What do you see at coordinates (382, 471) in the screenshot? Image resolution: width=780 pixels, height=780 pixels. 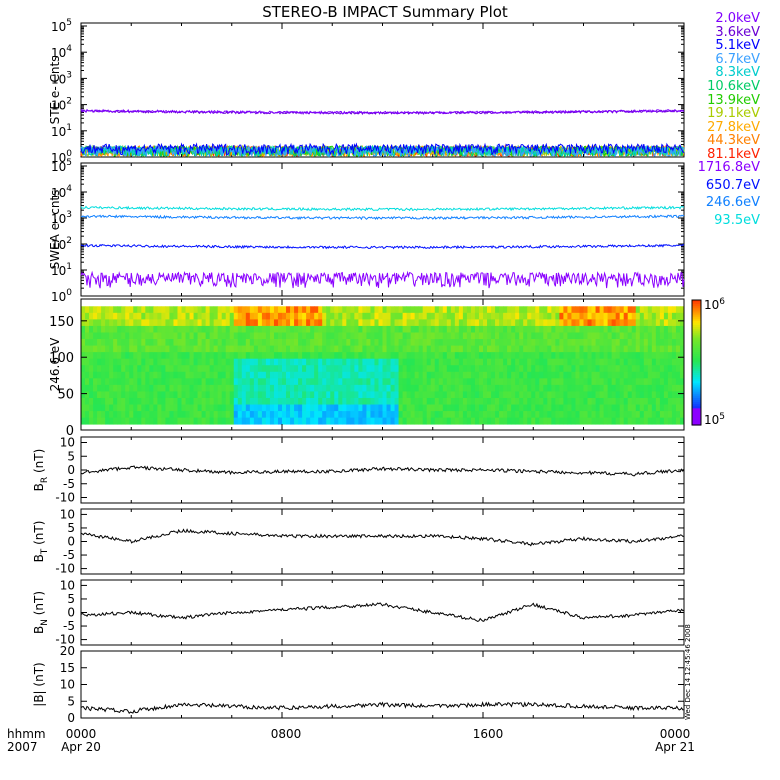 I see `br-trace` at bounding box center [382, 471].